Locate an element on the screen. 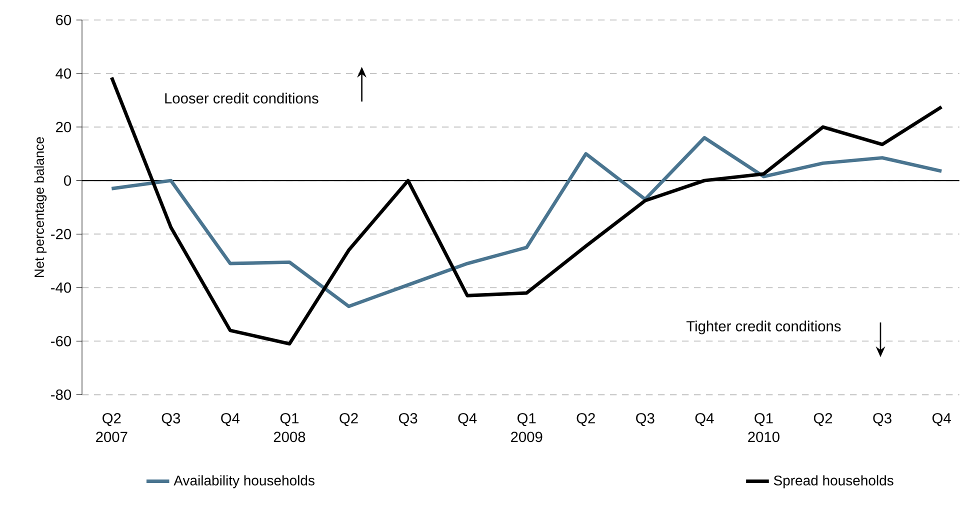 The image size is (960, 511). x-tick-label: Q1 2009 is located at coordinates (526, 427).